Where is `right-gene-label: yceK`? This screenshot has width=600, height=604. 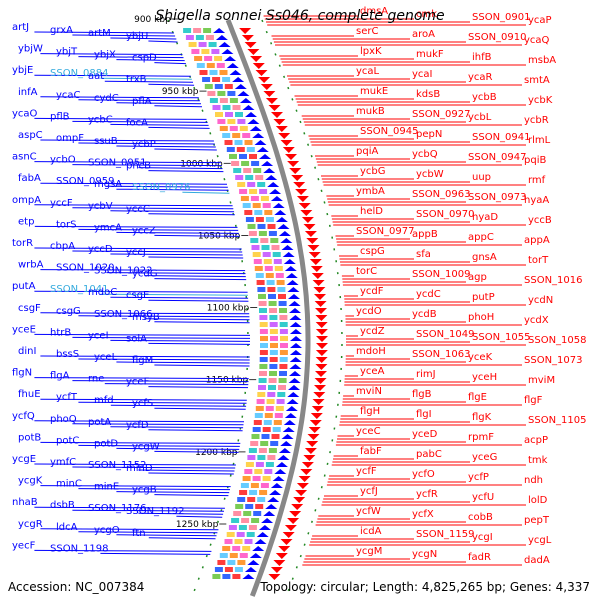
right-gene-label: yceK is located at coordinates (480, 357).